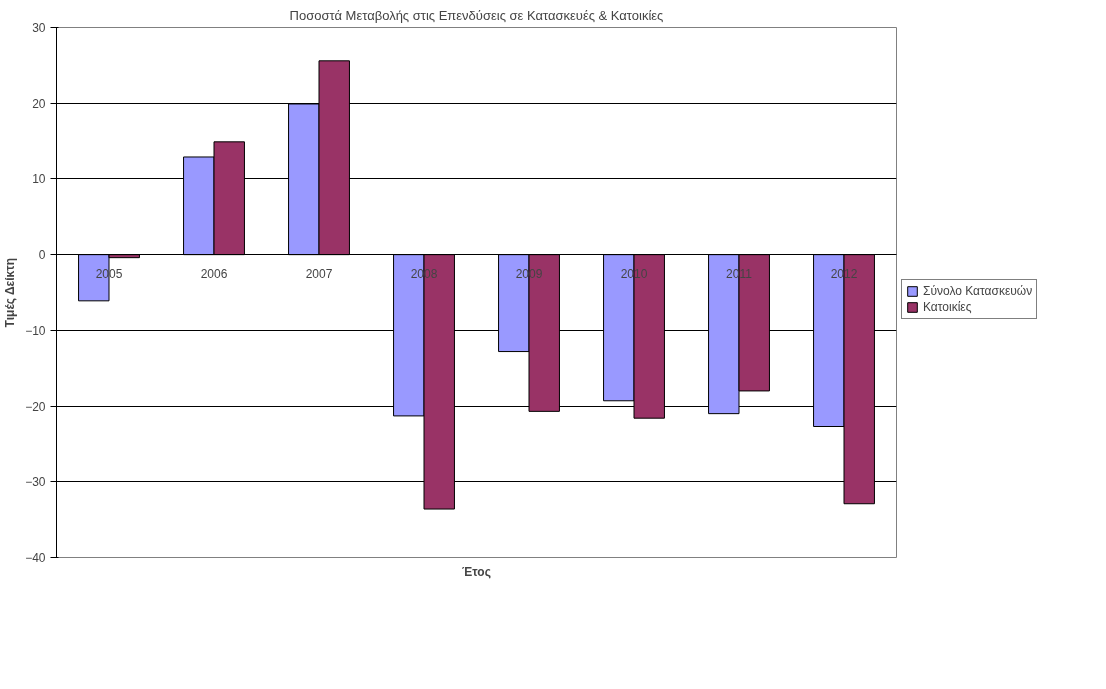  What do you see at coordinates (214, 273) in the screenshot?
I see `x-tick-label: 2006` at bounding box center [214, 273].